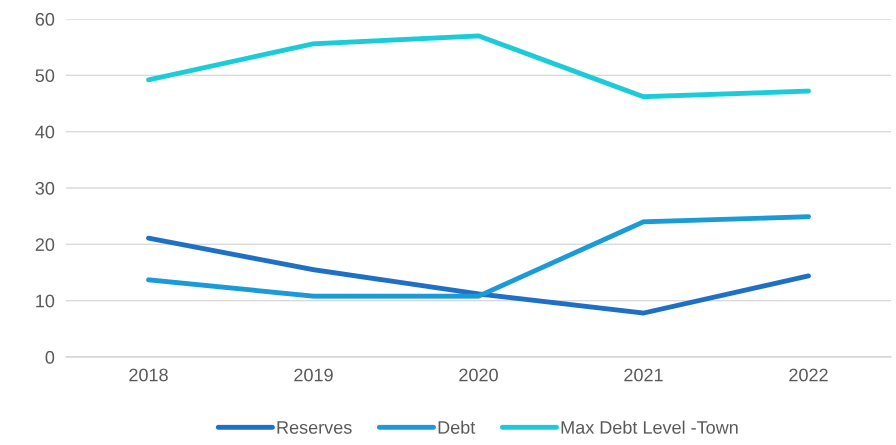  I want to click on legend-label: Max Debt Level -Town, so click(650, 427).